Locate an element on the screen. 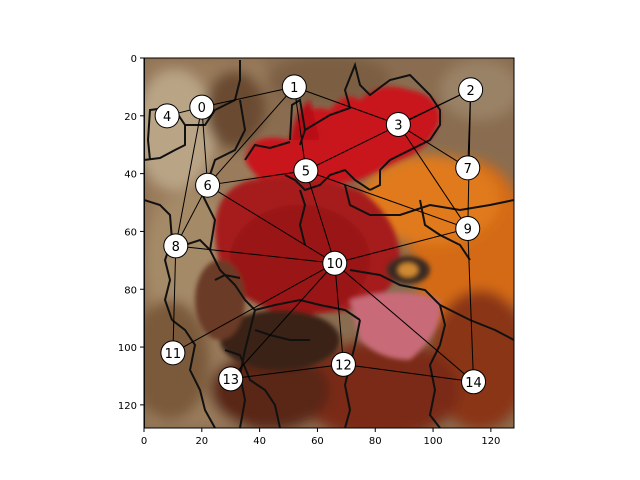 Image resolution: width=640 pixels, height=480 pixels. node-8: 8 is located at coordinates (176, 246).